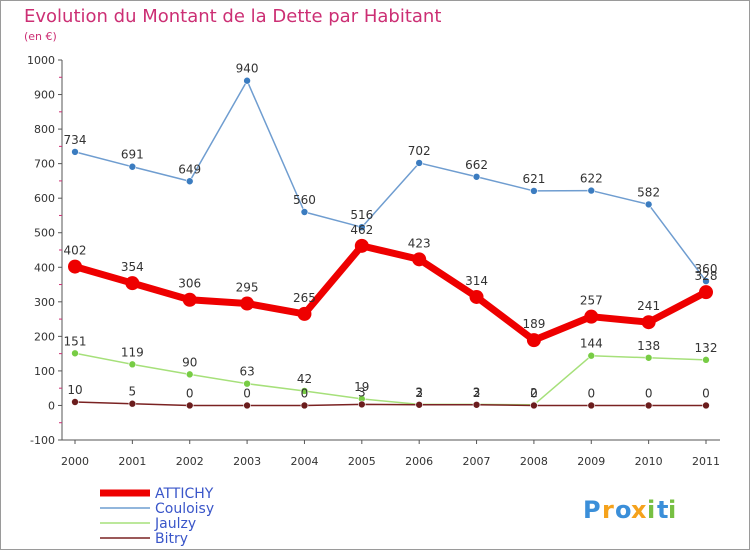 The width and height of the screenshot is (750, 550). I want to click on data-label: 2, so click(419, 393).